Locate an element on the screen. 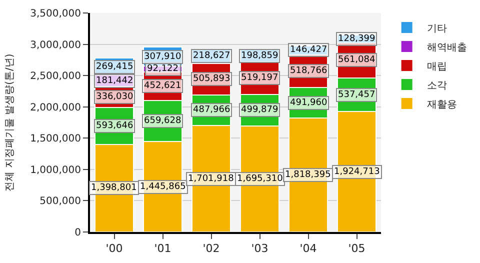 This screenshot has height=263, width=480. x-tick-label: '01 is located at coordinates (163, 249).